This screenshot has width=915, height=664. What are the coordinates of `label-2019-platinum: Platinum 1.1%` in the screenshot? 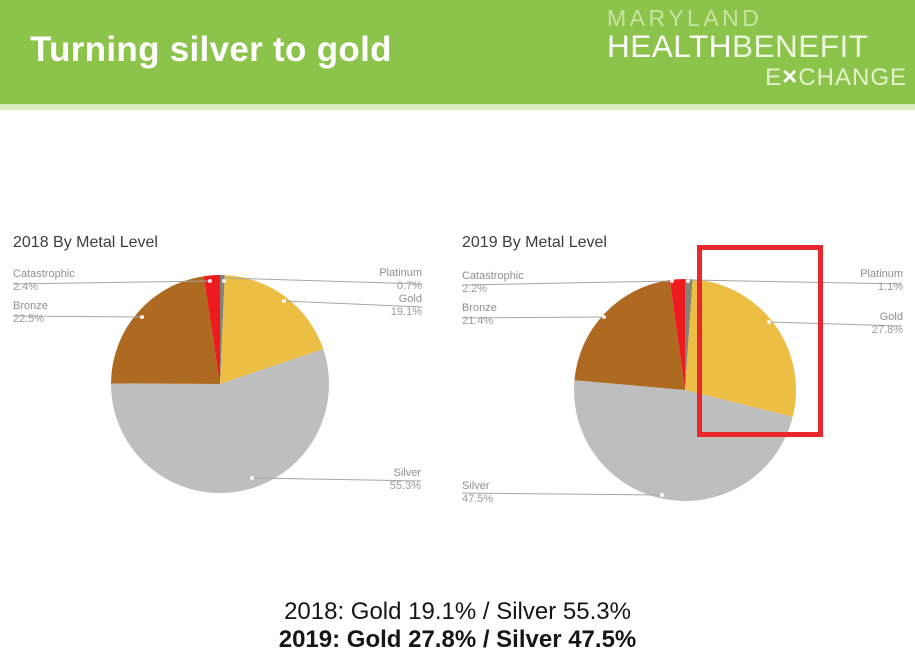 It's located at (881, 281).